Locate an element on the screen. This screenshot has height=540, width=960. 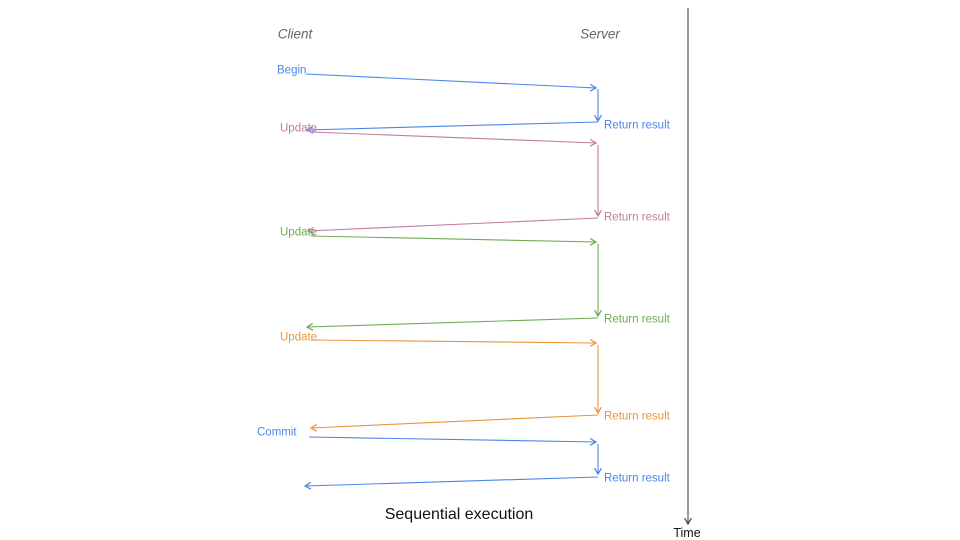
diagram-title: Sequential execution is located at coordinates (459, 514).